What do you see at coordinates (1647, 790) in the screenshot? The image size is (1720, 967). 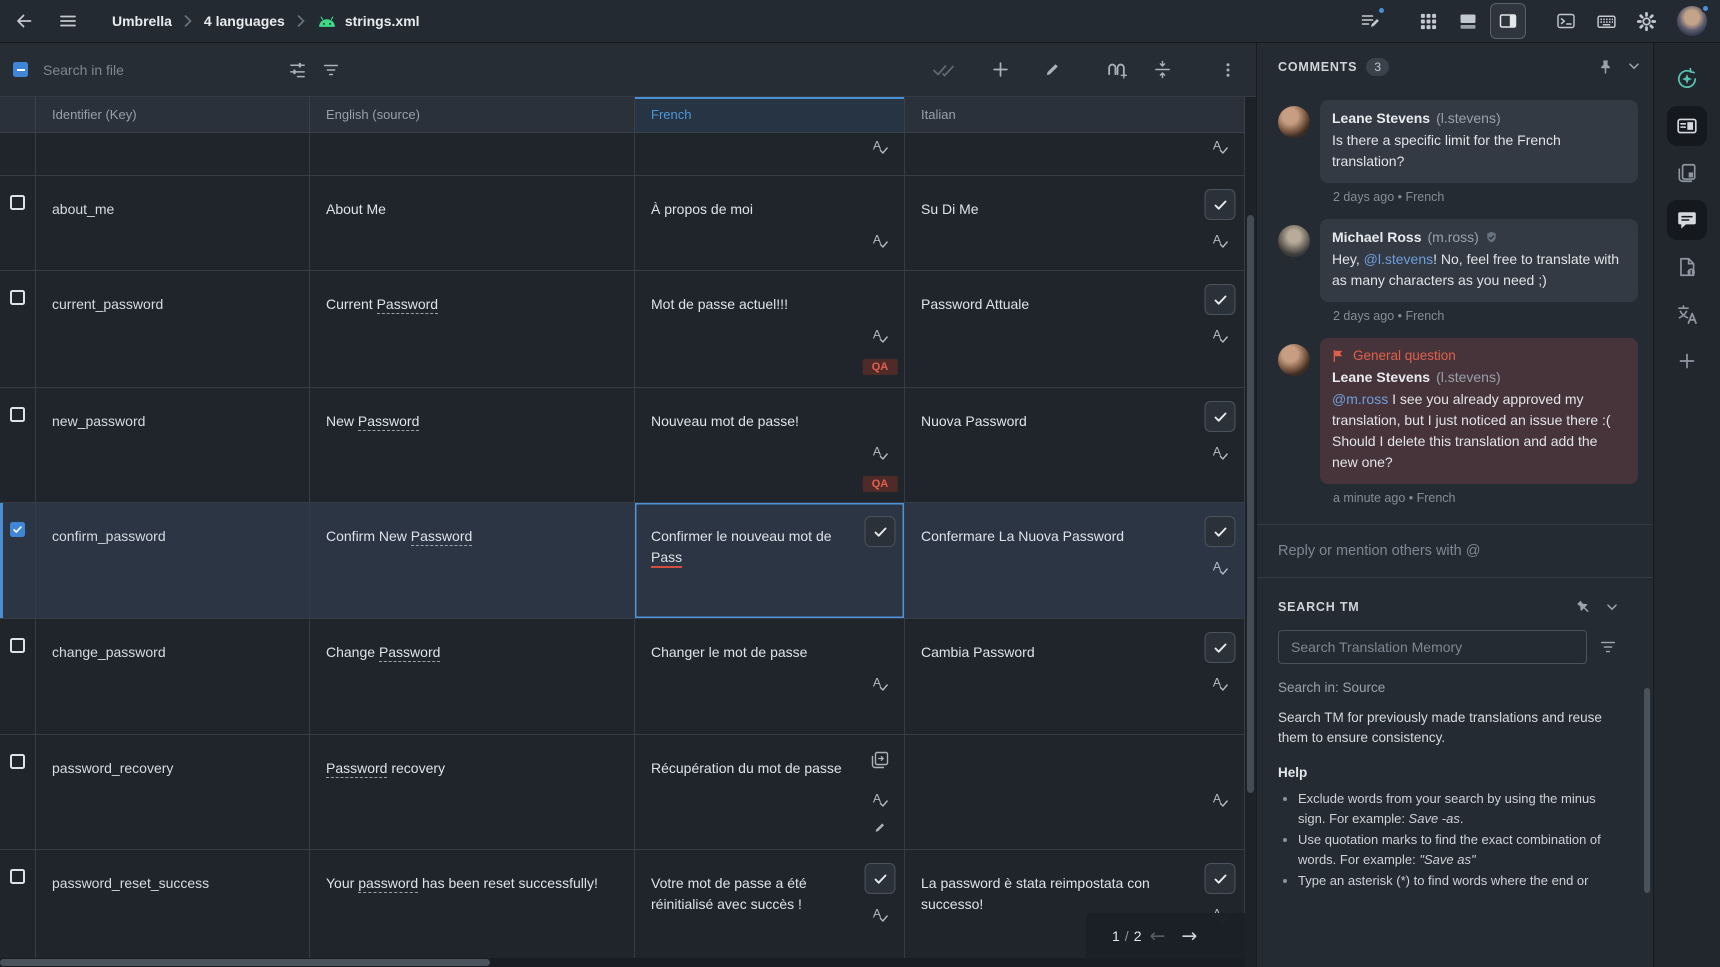 I see `panel-scrollbar-thumb` at bounding box center [1647, 790].